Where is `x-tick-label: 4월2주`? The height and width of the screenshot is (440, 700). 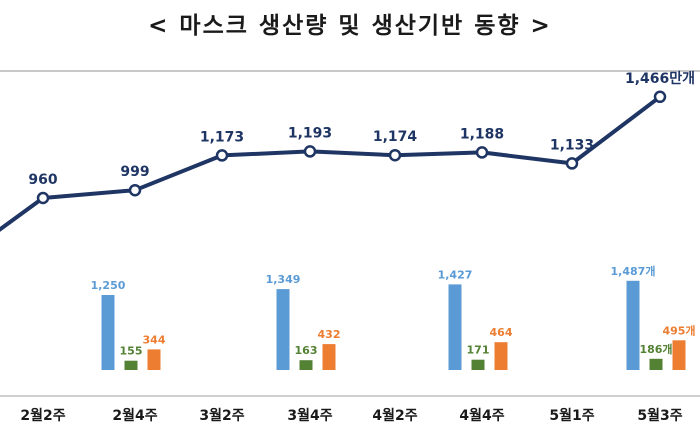 x-tick-label: 4월2주 is located at coordinates (394, 415).